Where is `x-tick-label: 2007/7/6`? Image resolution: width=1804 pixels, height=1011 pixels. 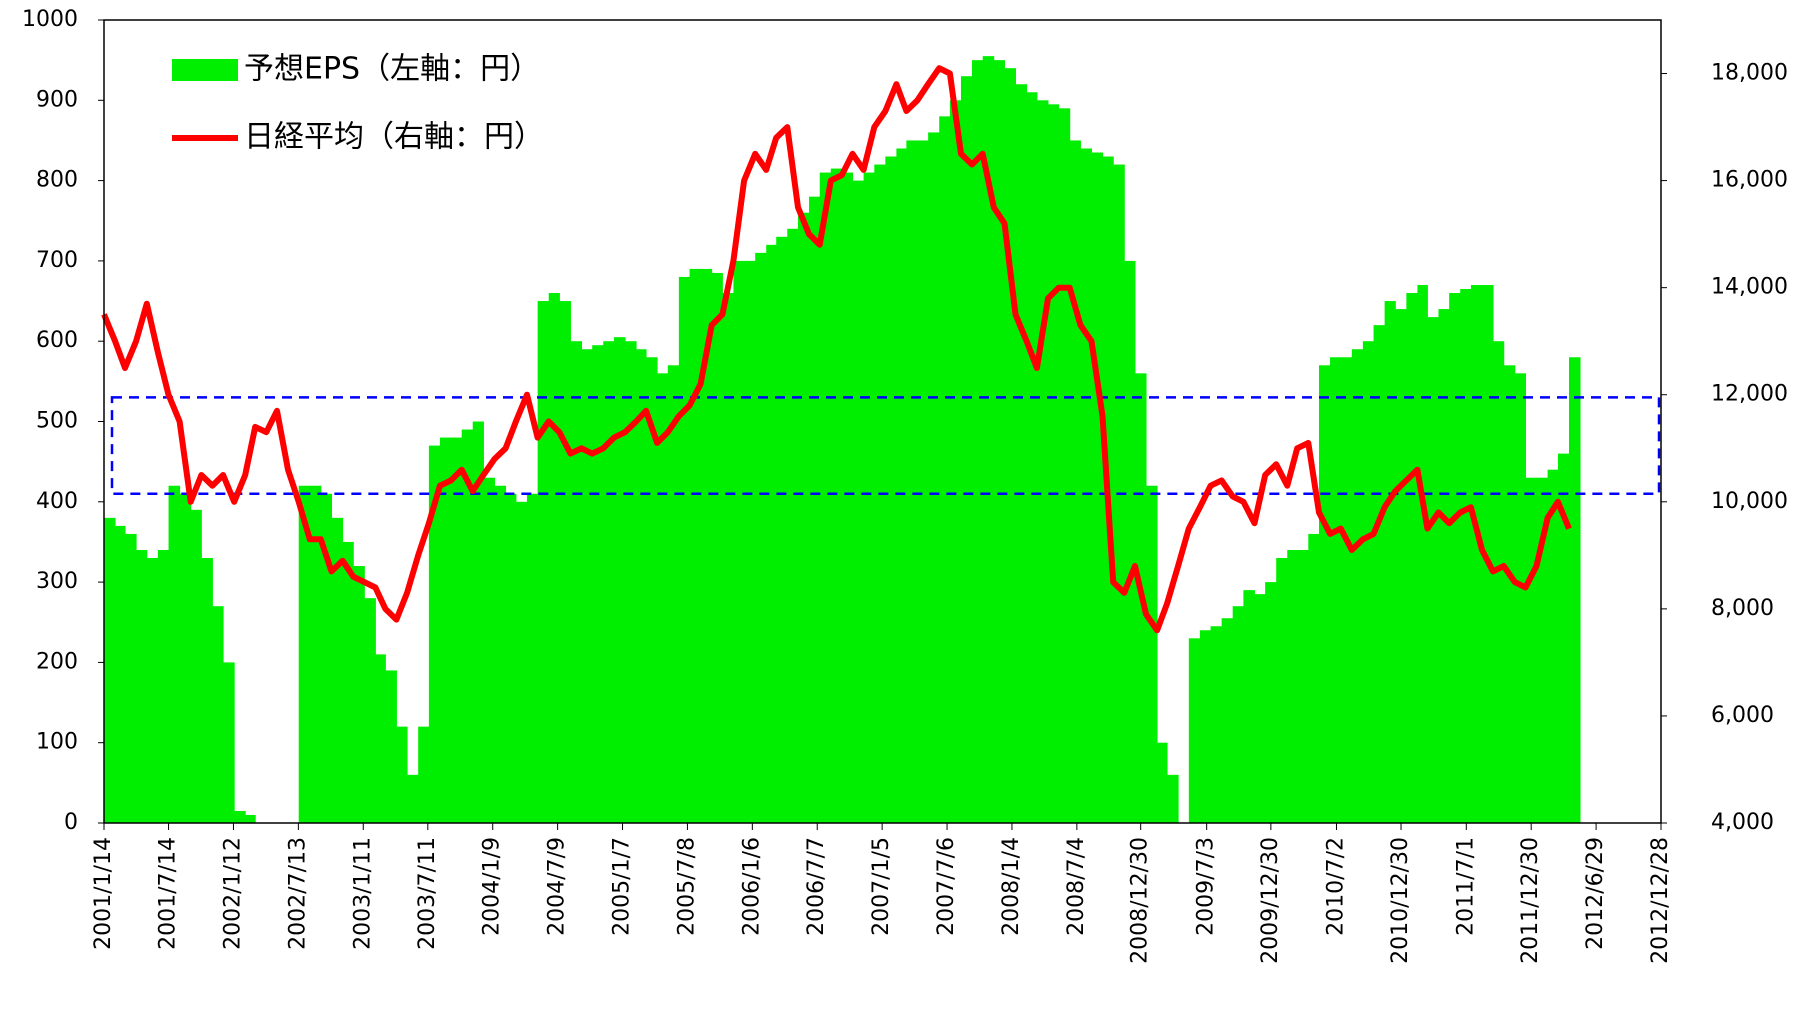
x-tick-label: 2007/7/6 is located at coordinates (946, 886).